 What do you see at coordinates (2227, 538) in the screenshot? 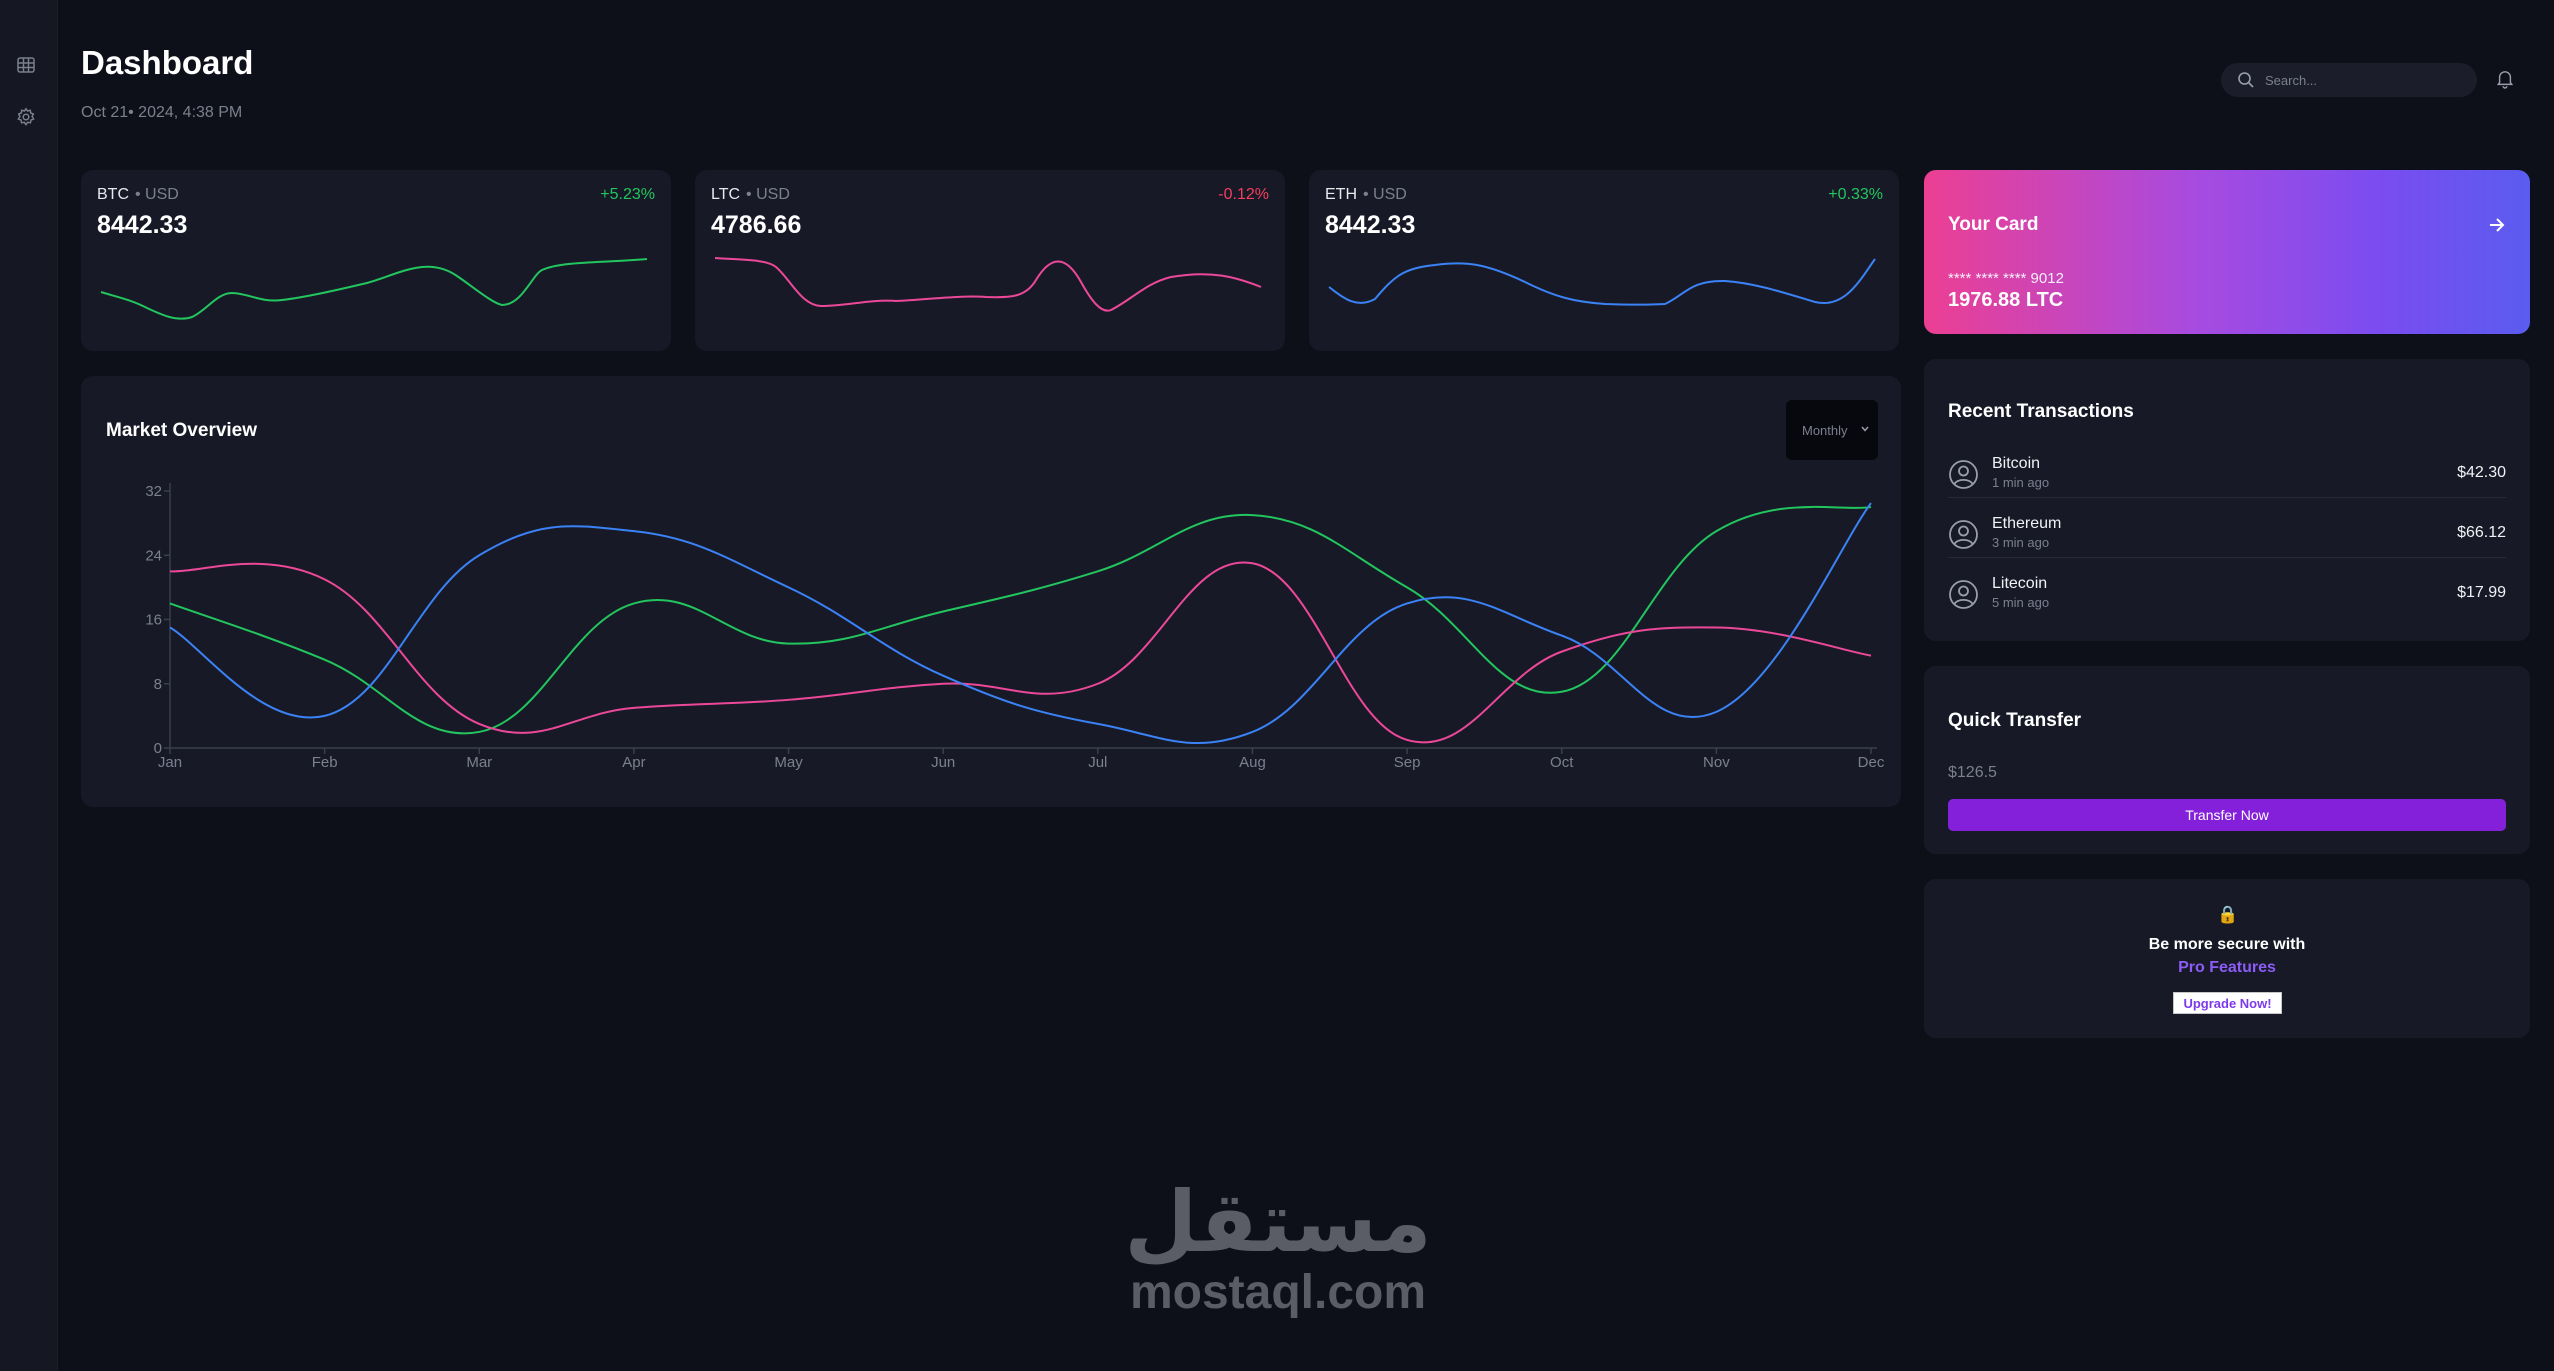
I see `transaction-row: Ethereum 3 min ago $66.12` at bounding box center [2227, 538].